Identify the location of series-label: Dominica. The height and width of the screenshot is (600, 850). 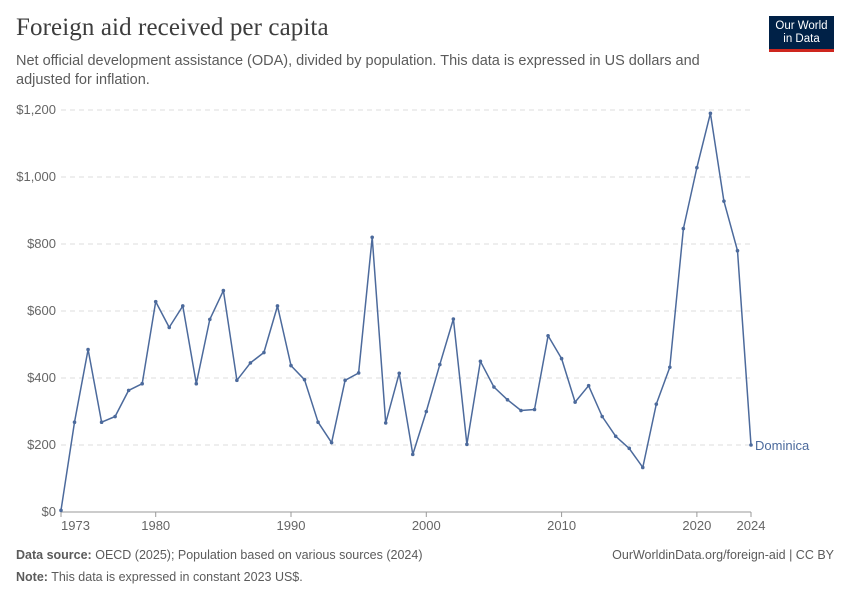
(782, 445).